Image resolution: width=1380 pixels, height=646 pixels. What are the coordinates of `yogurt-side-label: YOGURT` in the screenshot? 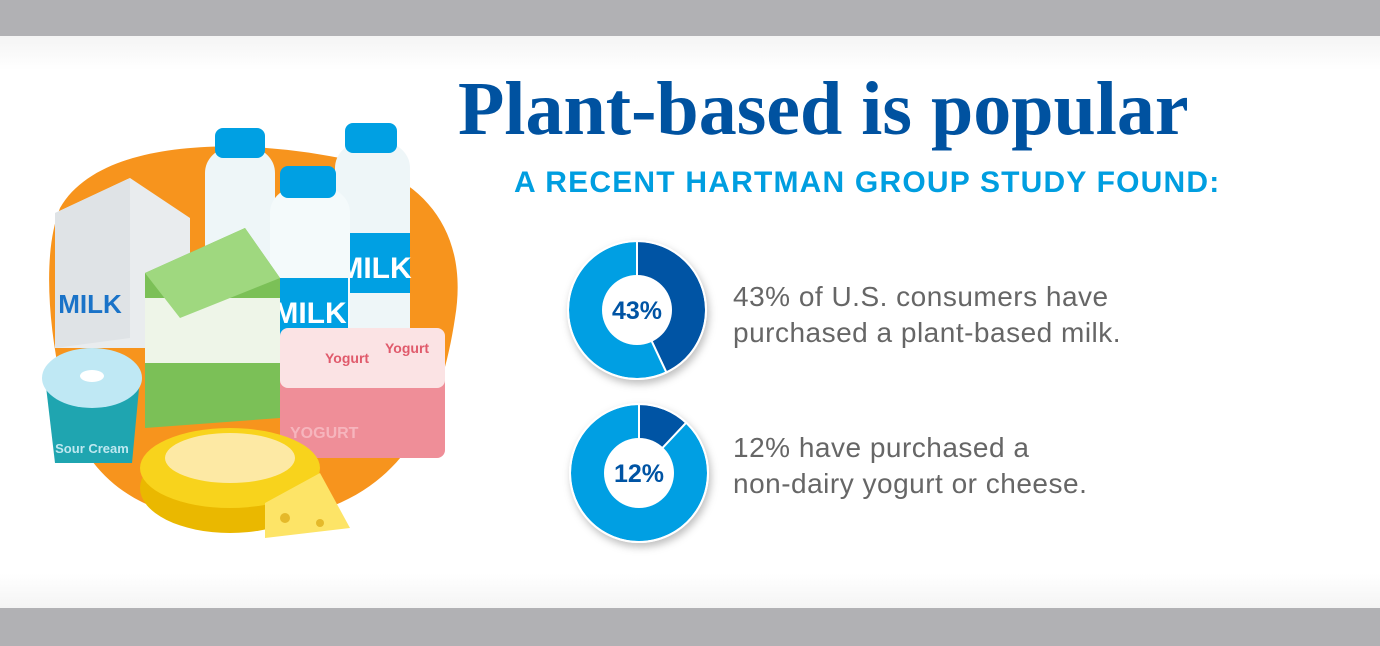 It's located at (324, 433).